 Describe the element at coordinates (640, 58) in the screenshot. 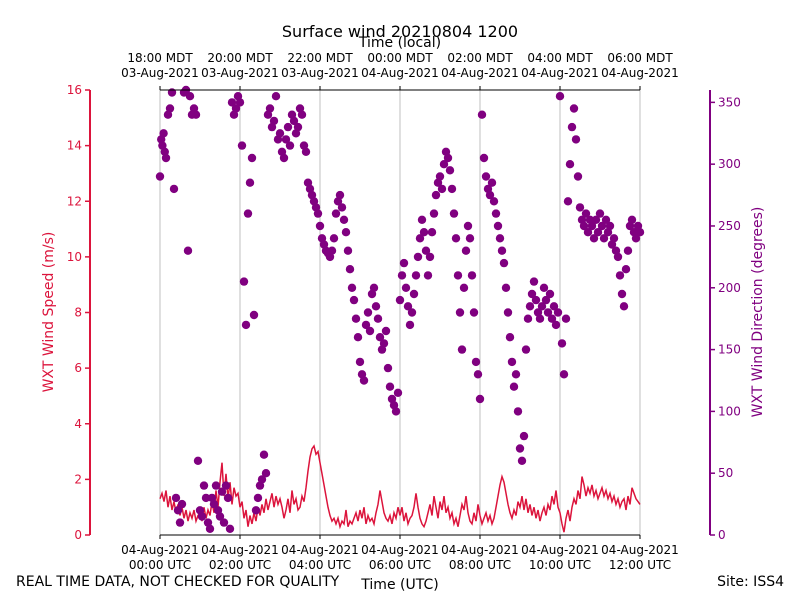

I see `top-tick-time: 06:00 MDT` at that location.